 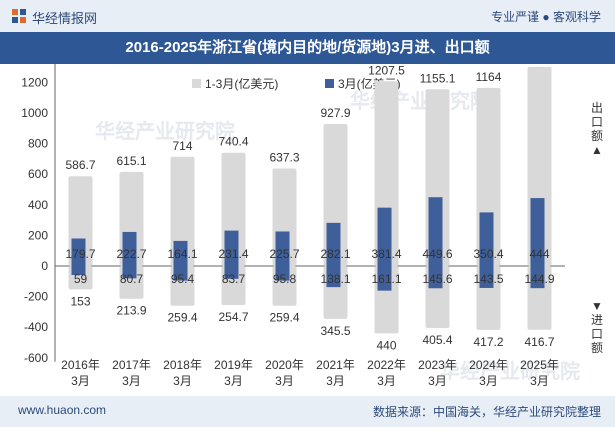 I want to click on right-label-export: ▲, so click(x=597, y=150).